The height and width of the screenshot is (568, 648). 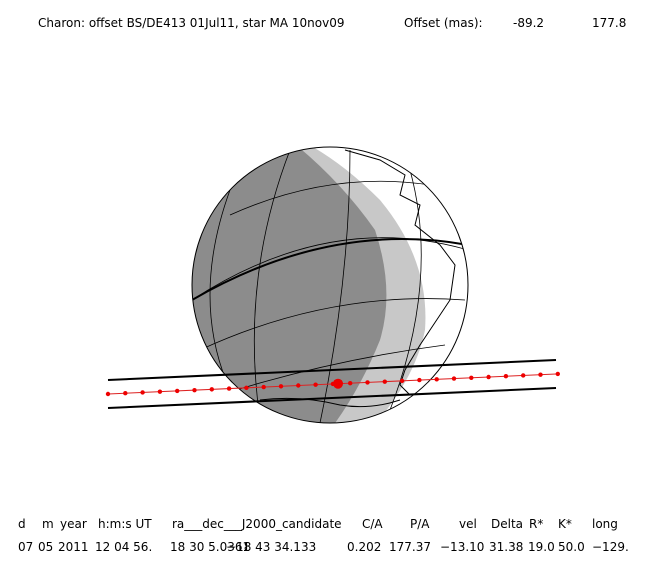 I want to click on table-cell: ra___dec___J2000_candidate, so click(x=257, y=524).